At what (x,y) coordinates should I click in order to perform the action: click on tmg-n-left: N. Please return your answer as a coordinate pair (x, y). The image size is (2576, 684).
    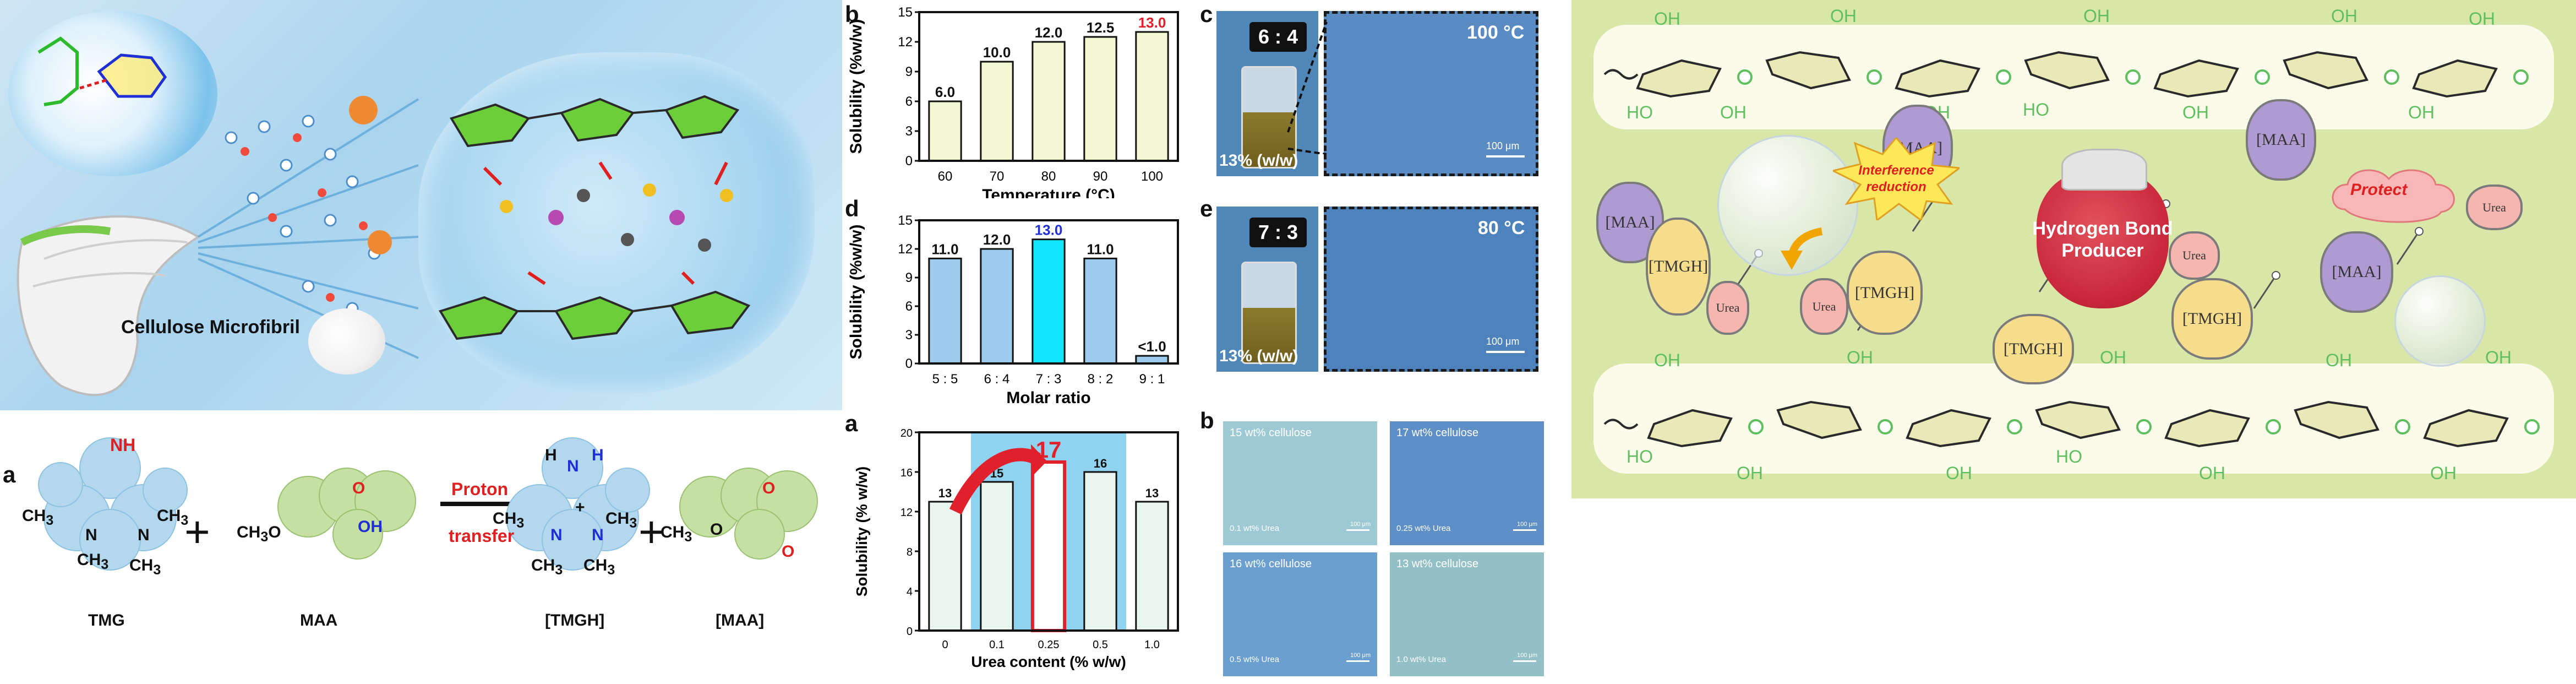
    Looking at the image, I should click on (91, 535).